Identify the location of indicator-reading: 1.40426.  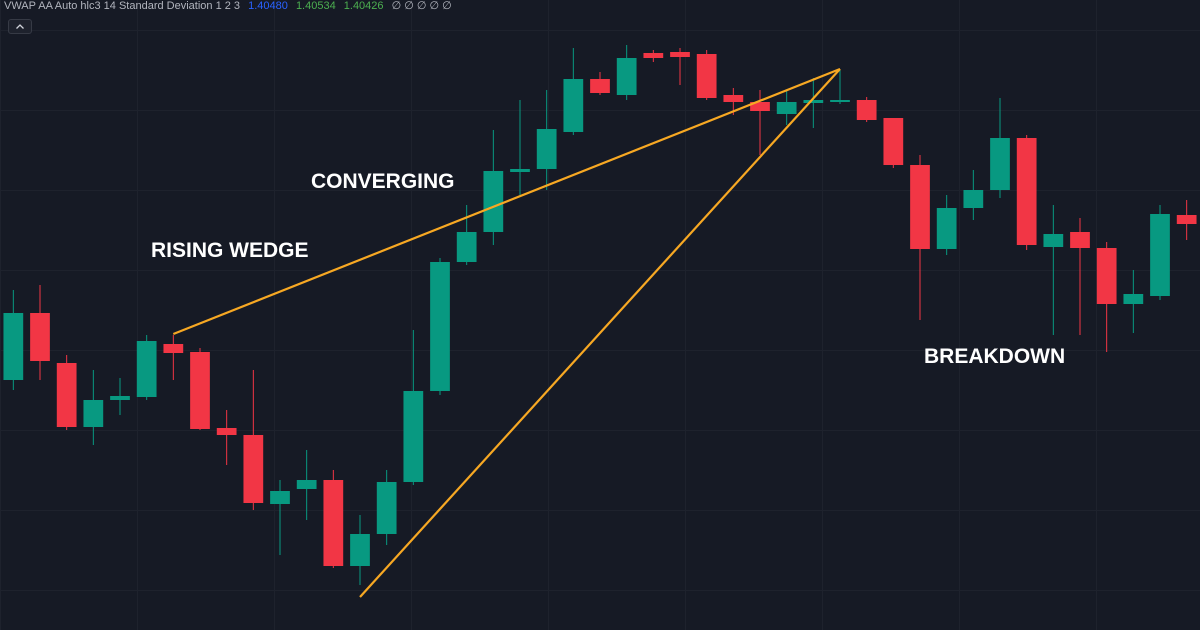
(363, 6).